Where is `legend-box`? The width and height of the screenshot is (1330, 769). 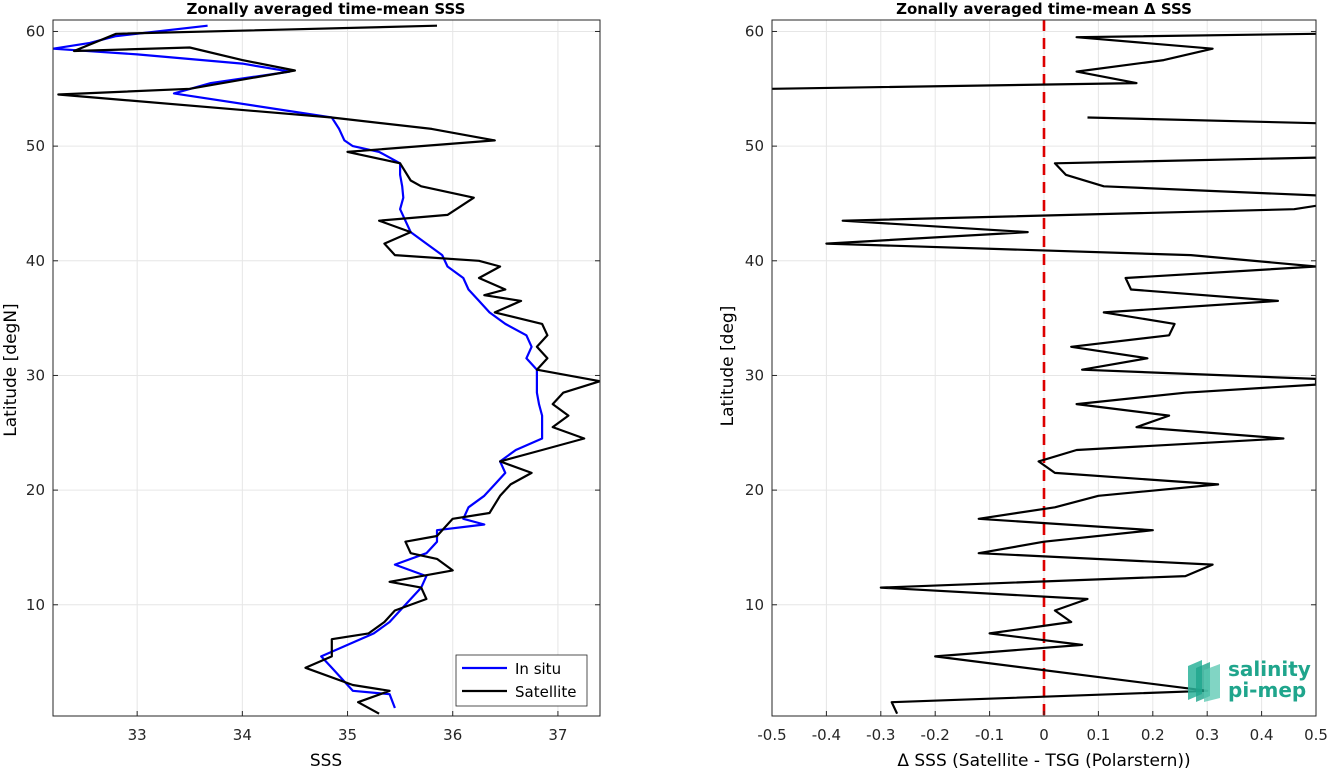 legend-box is located at coordinates (521, 680).